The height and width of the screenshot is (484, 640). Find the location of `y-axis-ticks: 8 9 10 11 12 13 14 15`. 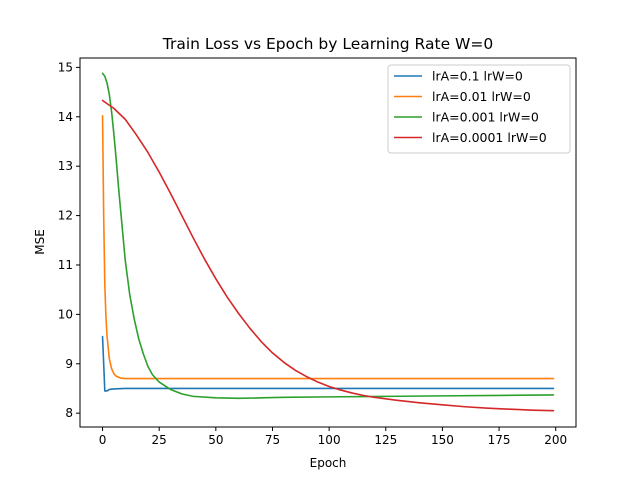

y-axis-ticks: 8 9 10 11 12 13 14 15 is located at coordinates (69, 240).